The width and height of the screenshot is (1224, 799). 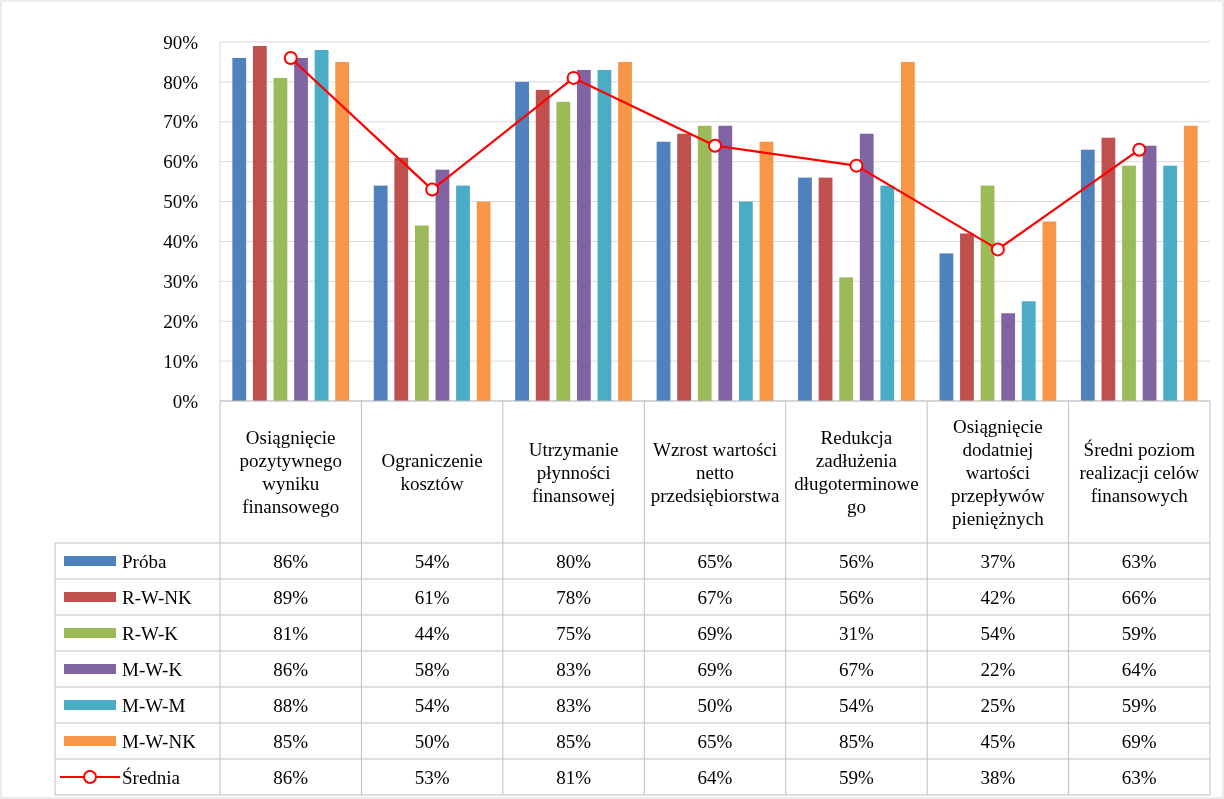 I want to click on x-tick-label: Redukcja zadłużenia długoterminowego, so click(x=856, y=472).